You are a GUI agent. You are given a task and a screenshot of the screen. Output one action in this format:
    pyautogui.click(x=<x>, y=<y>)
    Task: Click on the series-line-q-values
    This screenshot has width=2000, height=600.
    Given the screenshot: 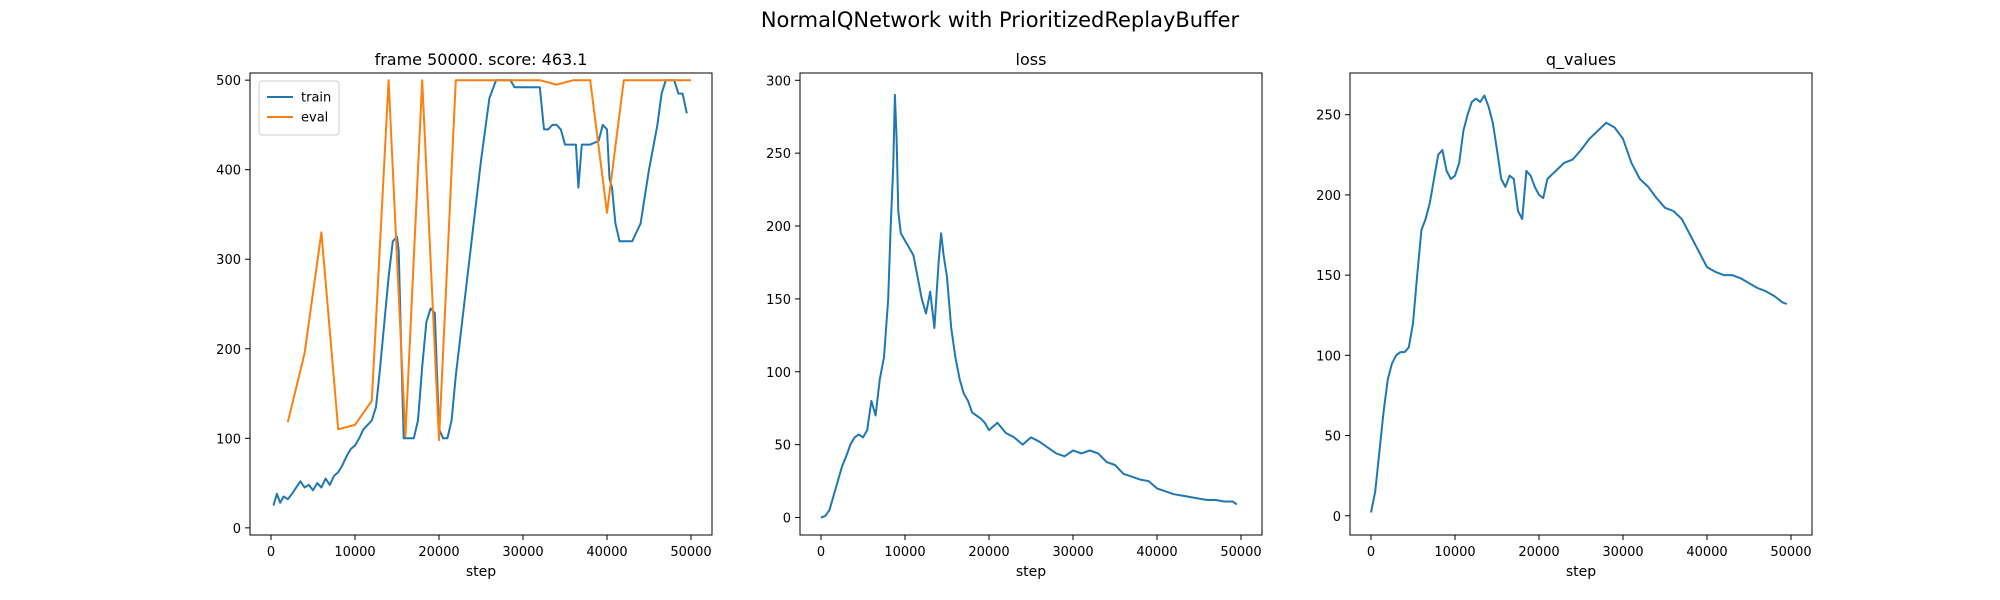 What is the action you would take?
    pyautogui.click(x=1579, y=303)
    